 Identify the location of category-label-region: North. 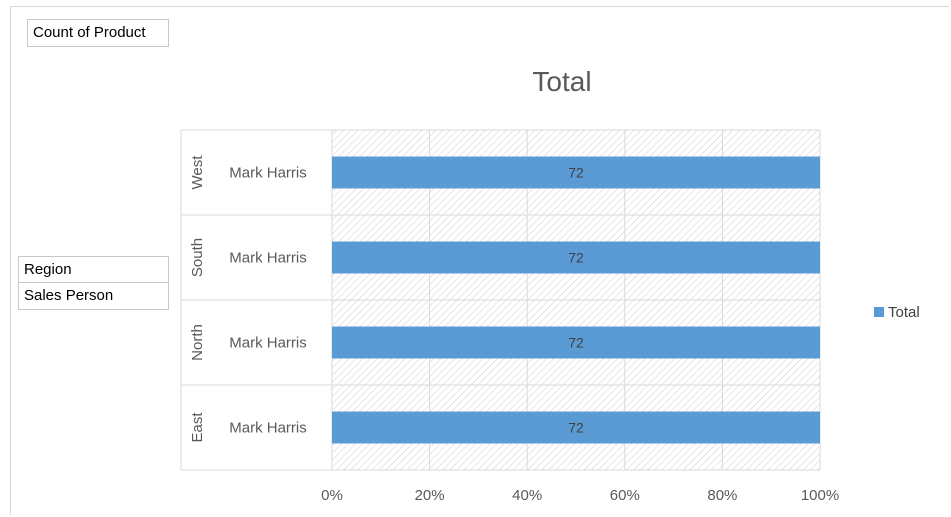
(197, 342).